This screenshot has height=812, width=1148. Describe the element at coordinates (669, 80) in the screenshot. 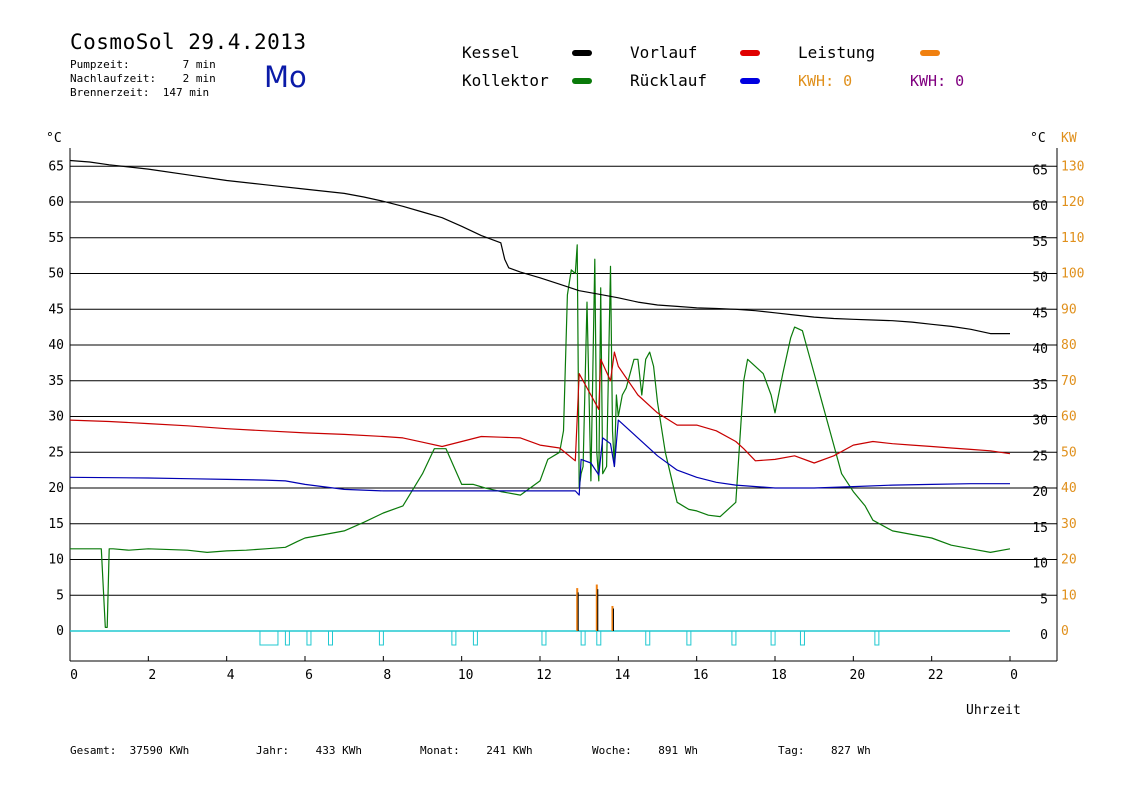

I see `legend-ruecklauf-label: Rücklauf` at that location.